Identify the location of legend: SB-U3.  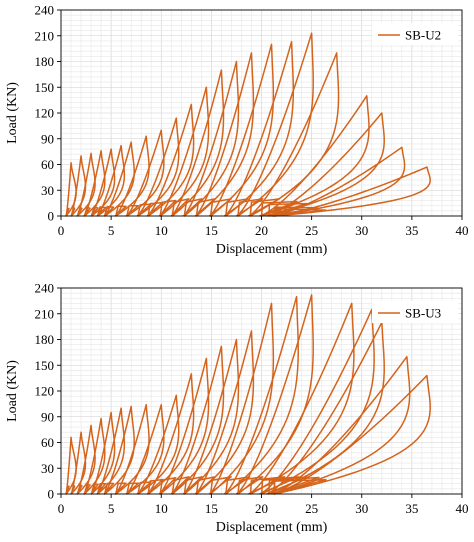
(415, 312).